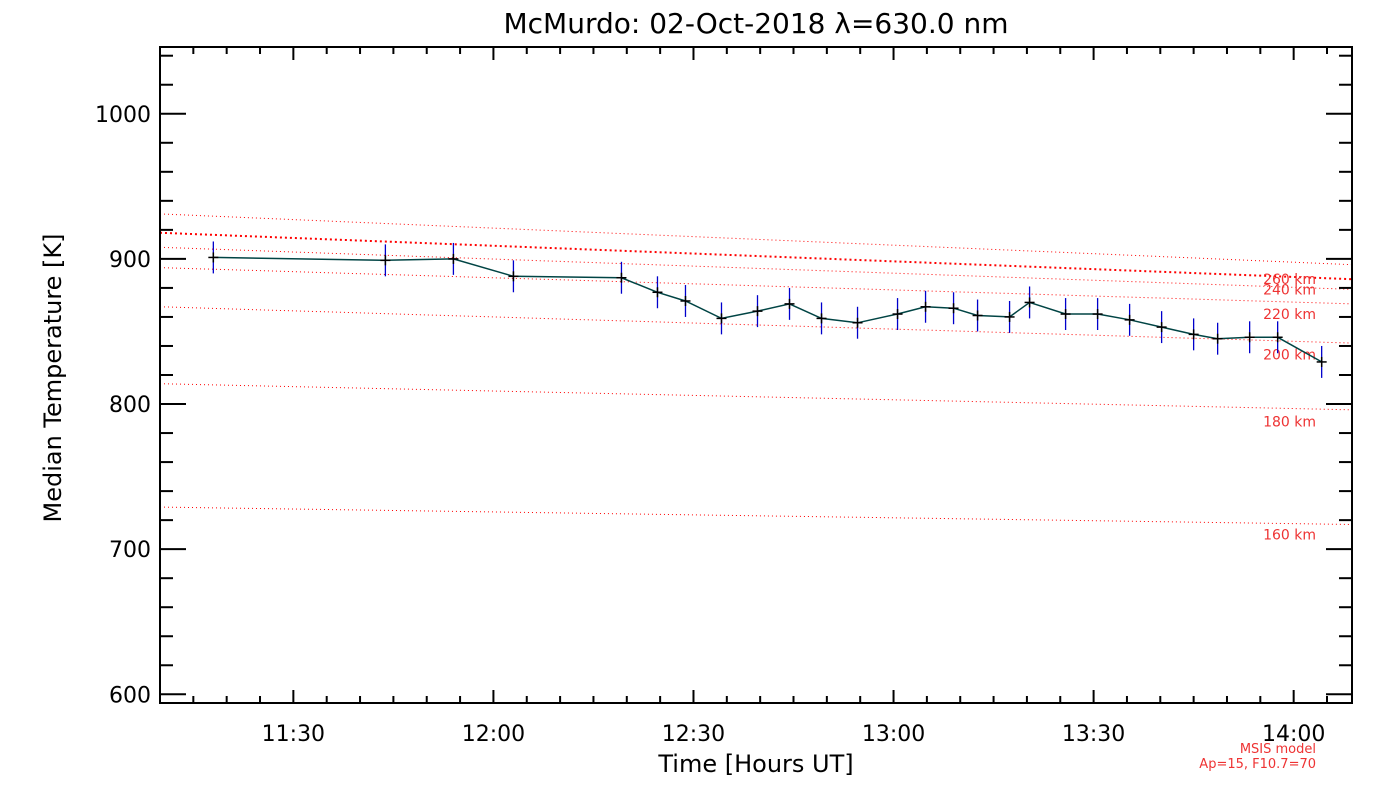 This screenshot has height=800, width=1400. I want to click on y-tick-label: 1000, so click(123, 115).